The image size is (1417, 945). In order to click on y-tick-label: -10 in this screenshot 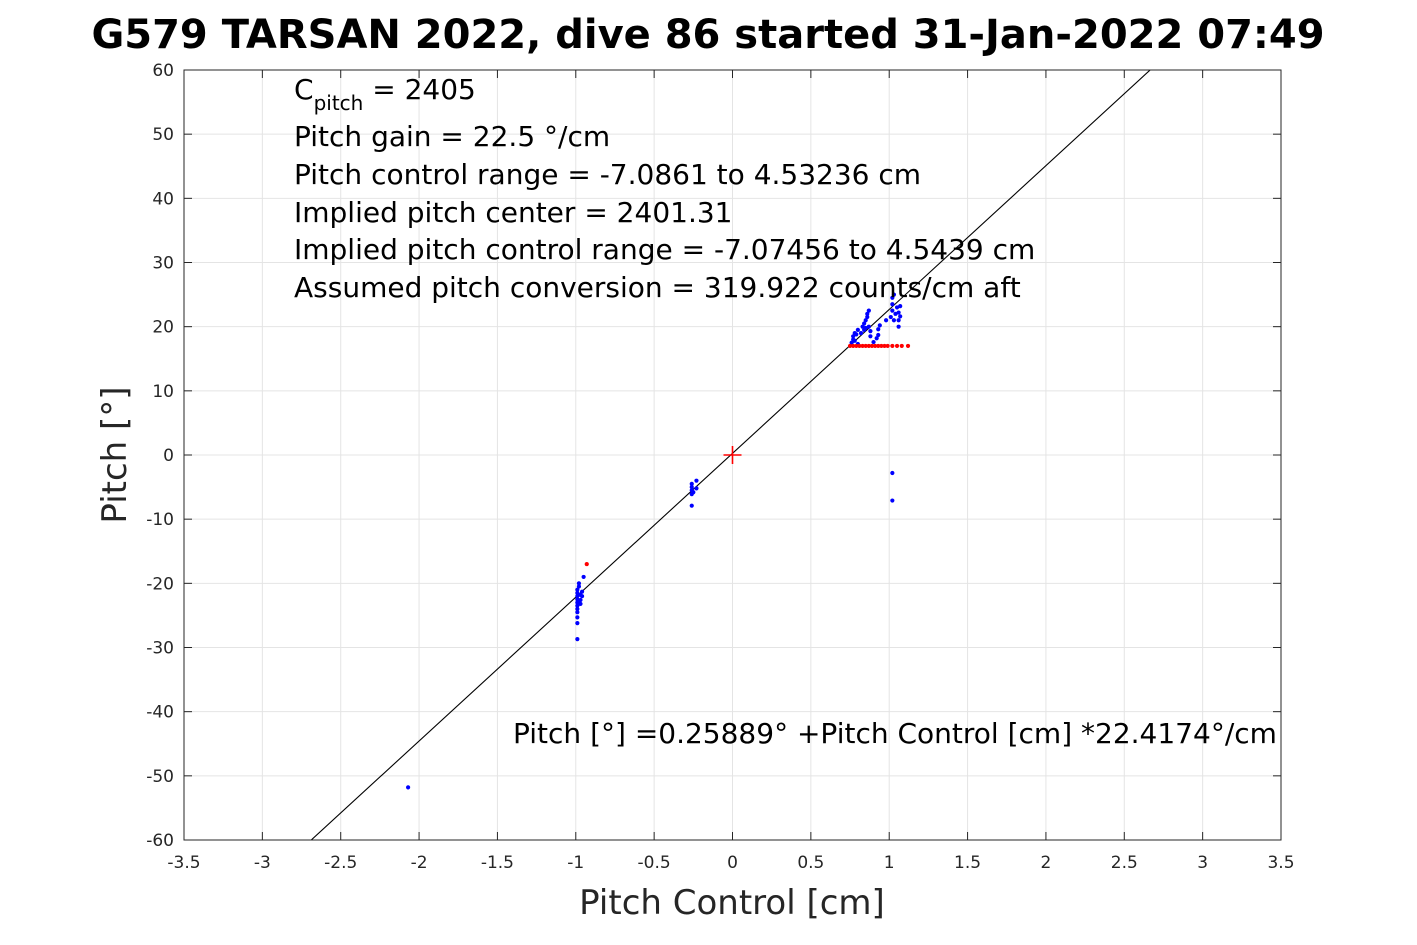, I will do `click(160, 520)`.